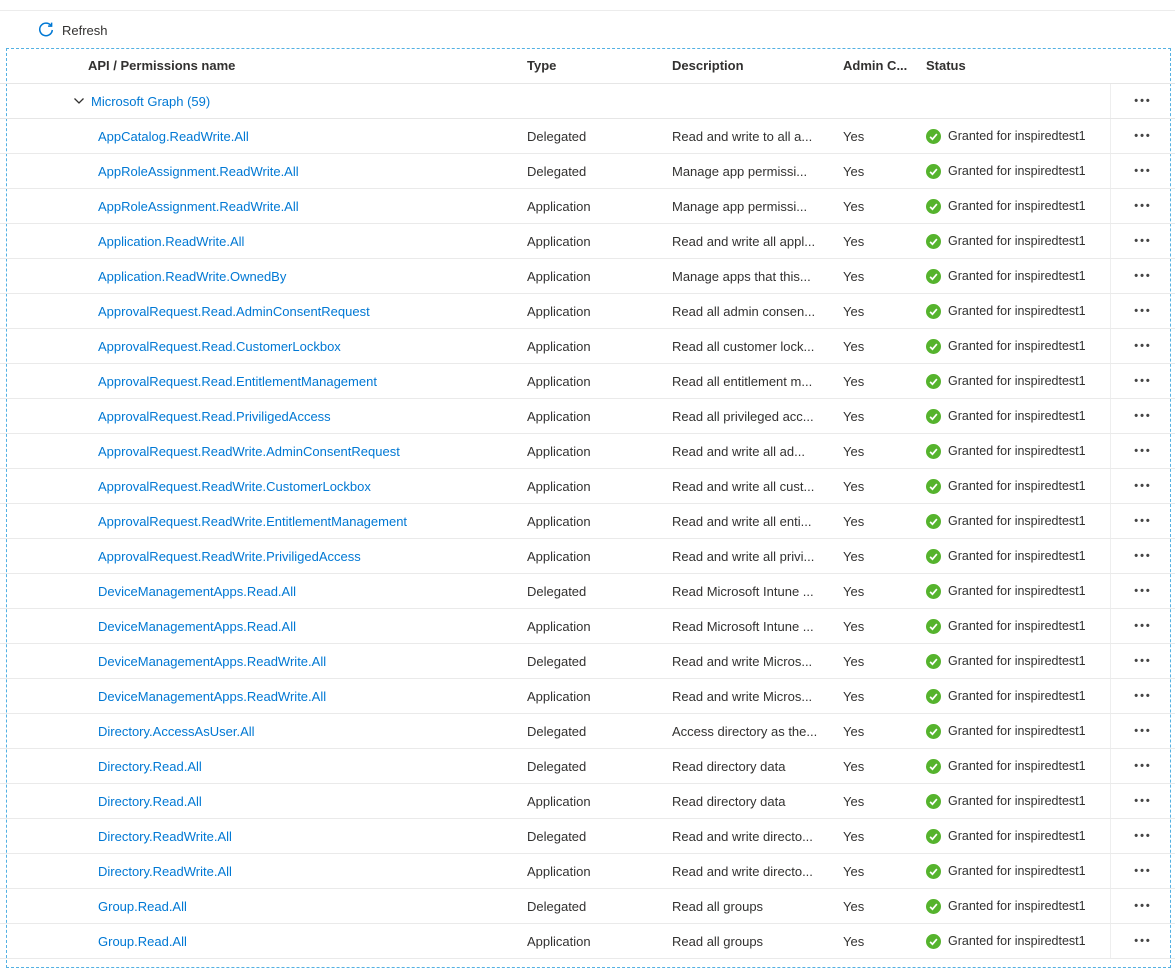  I want to click on permission-link: Application.ReadWrite.OwnedBy, so click(192, 276).